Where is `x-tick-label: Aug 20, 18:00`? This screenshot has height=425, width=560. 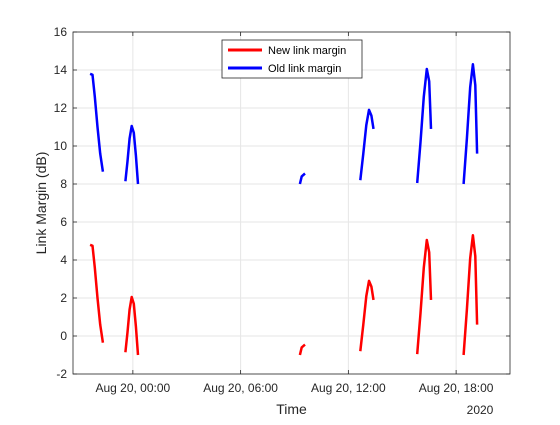
x-tick-label: Aug 20, 18:00 is located at coordinates (456, 388).